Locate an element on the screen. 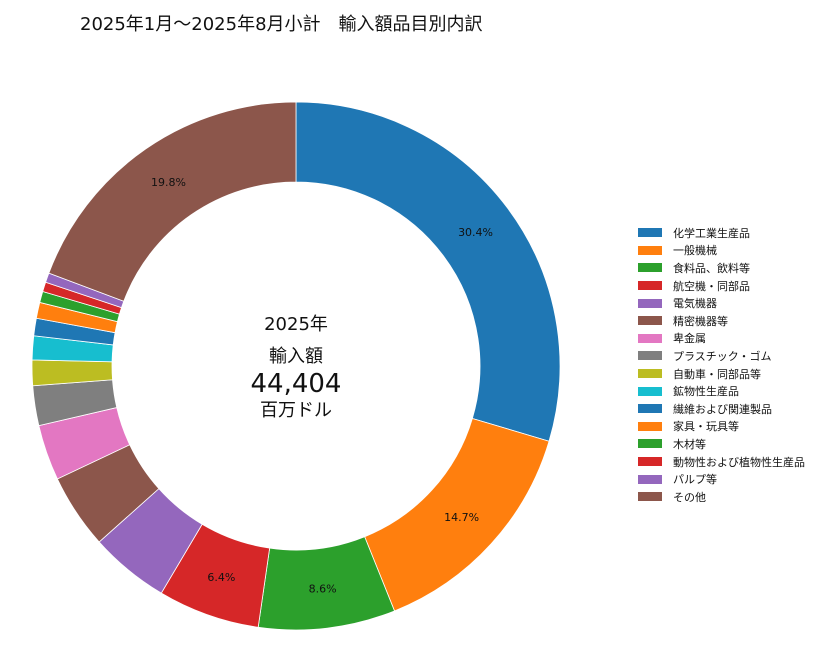 Image resolution: width=826 pixels, height=663 pixels. legend-item: 鉱物性生産品 is located at coordinates (721, 391).